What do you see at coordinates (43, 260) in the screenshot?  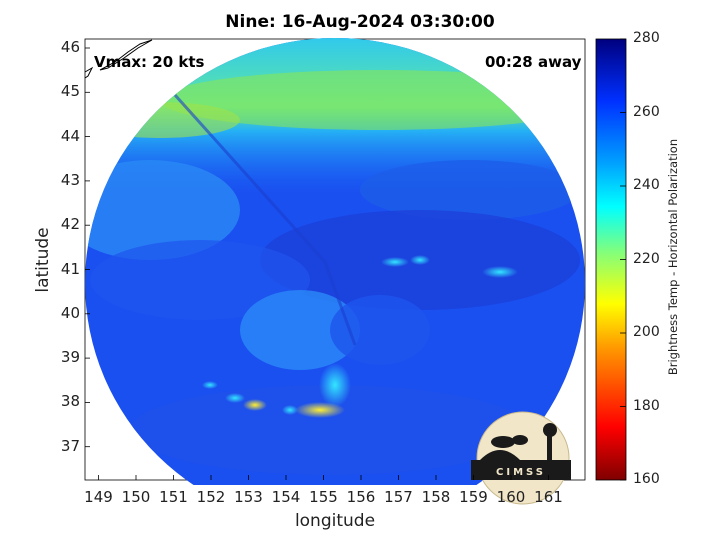 I see `y-axis-label: latitude` at bounding box center [43, 260].